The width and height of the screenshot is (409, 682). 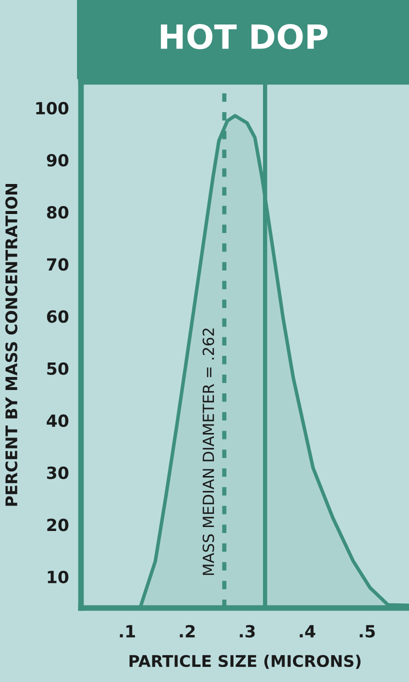 I want to click on x-tick-label: .4, so click(x=308, y=631).